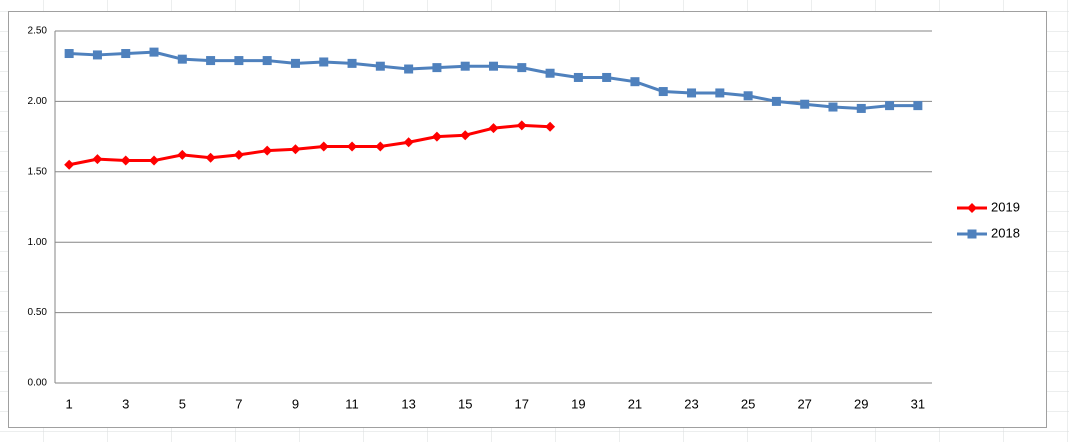 This screenshot has height=447, width=1069. Describe the element at coordinates (182, 403) in the screenshot. I see `x-tick-label: 5` at that location.